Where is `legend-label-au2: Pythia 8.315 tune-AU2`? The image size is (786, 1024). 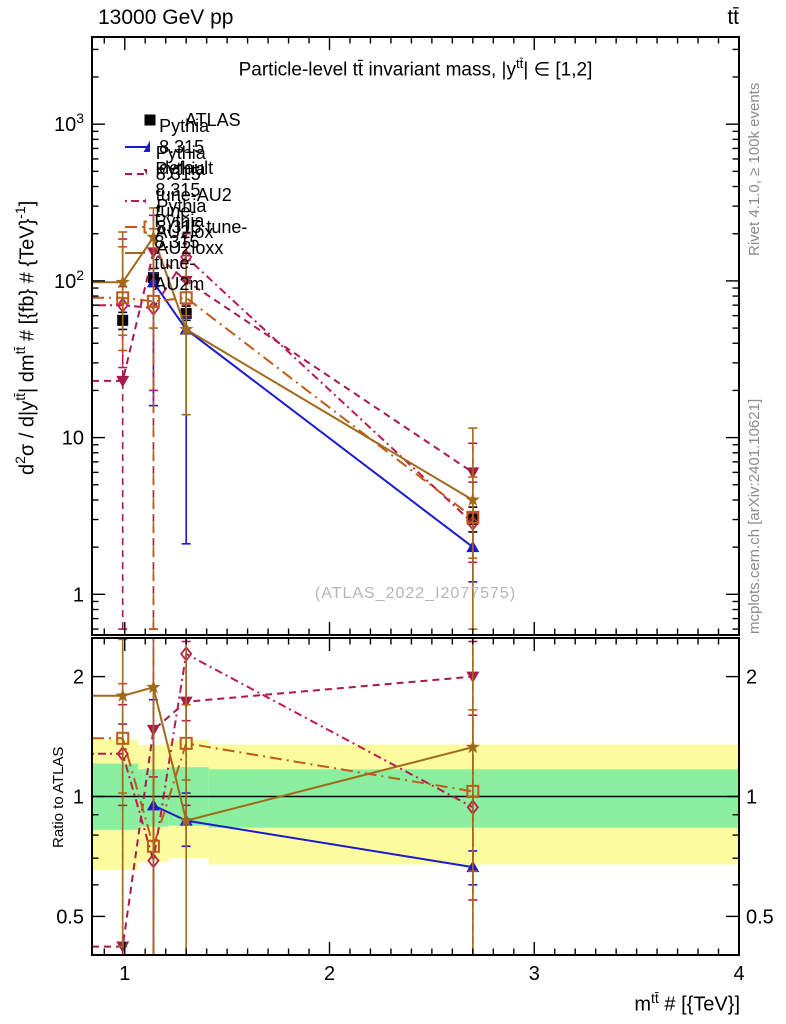 legend-label-au2: Pythia 8.315 tune-AU2 is located at coordinates (193, 173).